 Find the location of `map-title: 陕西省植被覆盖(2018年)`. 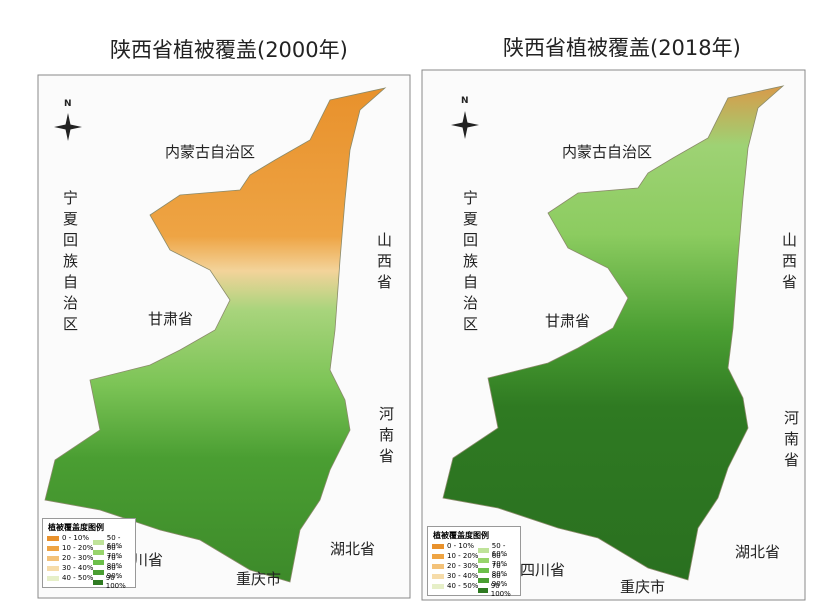

map-title: 陕西省植被覆盖(2018年) is located at coordinates (622, 48).